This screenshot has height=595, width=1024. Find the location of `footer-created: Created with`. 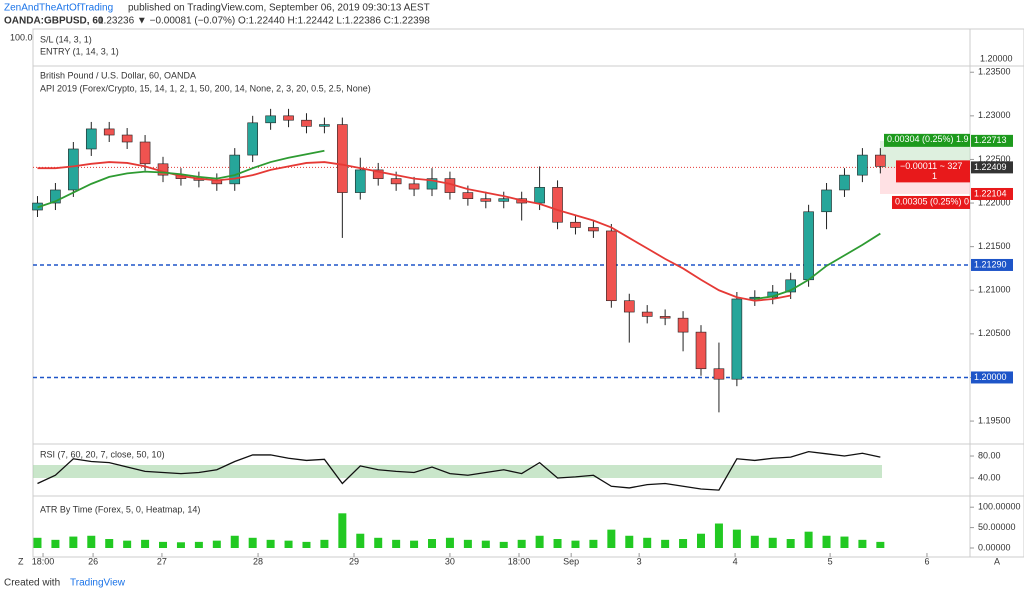

footer-created: Created with is located at coordinates (32, 583).